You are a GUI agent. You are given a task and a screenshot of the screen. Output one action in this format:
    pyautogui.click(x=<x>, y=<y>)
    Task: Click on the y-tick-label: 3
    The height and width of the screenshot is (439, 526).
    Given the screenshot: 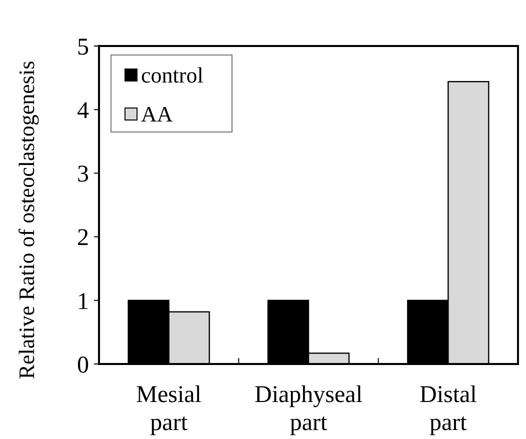 What is the action you would take?
    pyautogui.click(x=83, y=175)
    